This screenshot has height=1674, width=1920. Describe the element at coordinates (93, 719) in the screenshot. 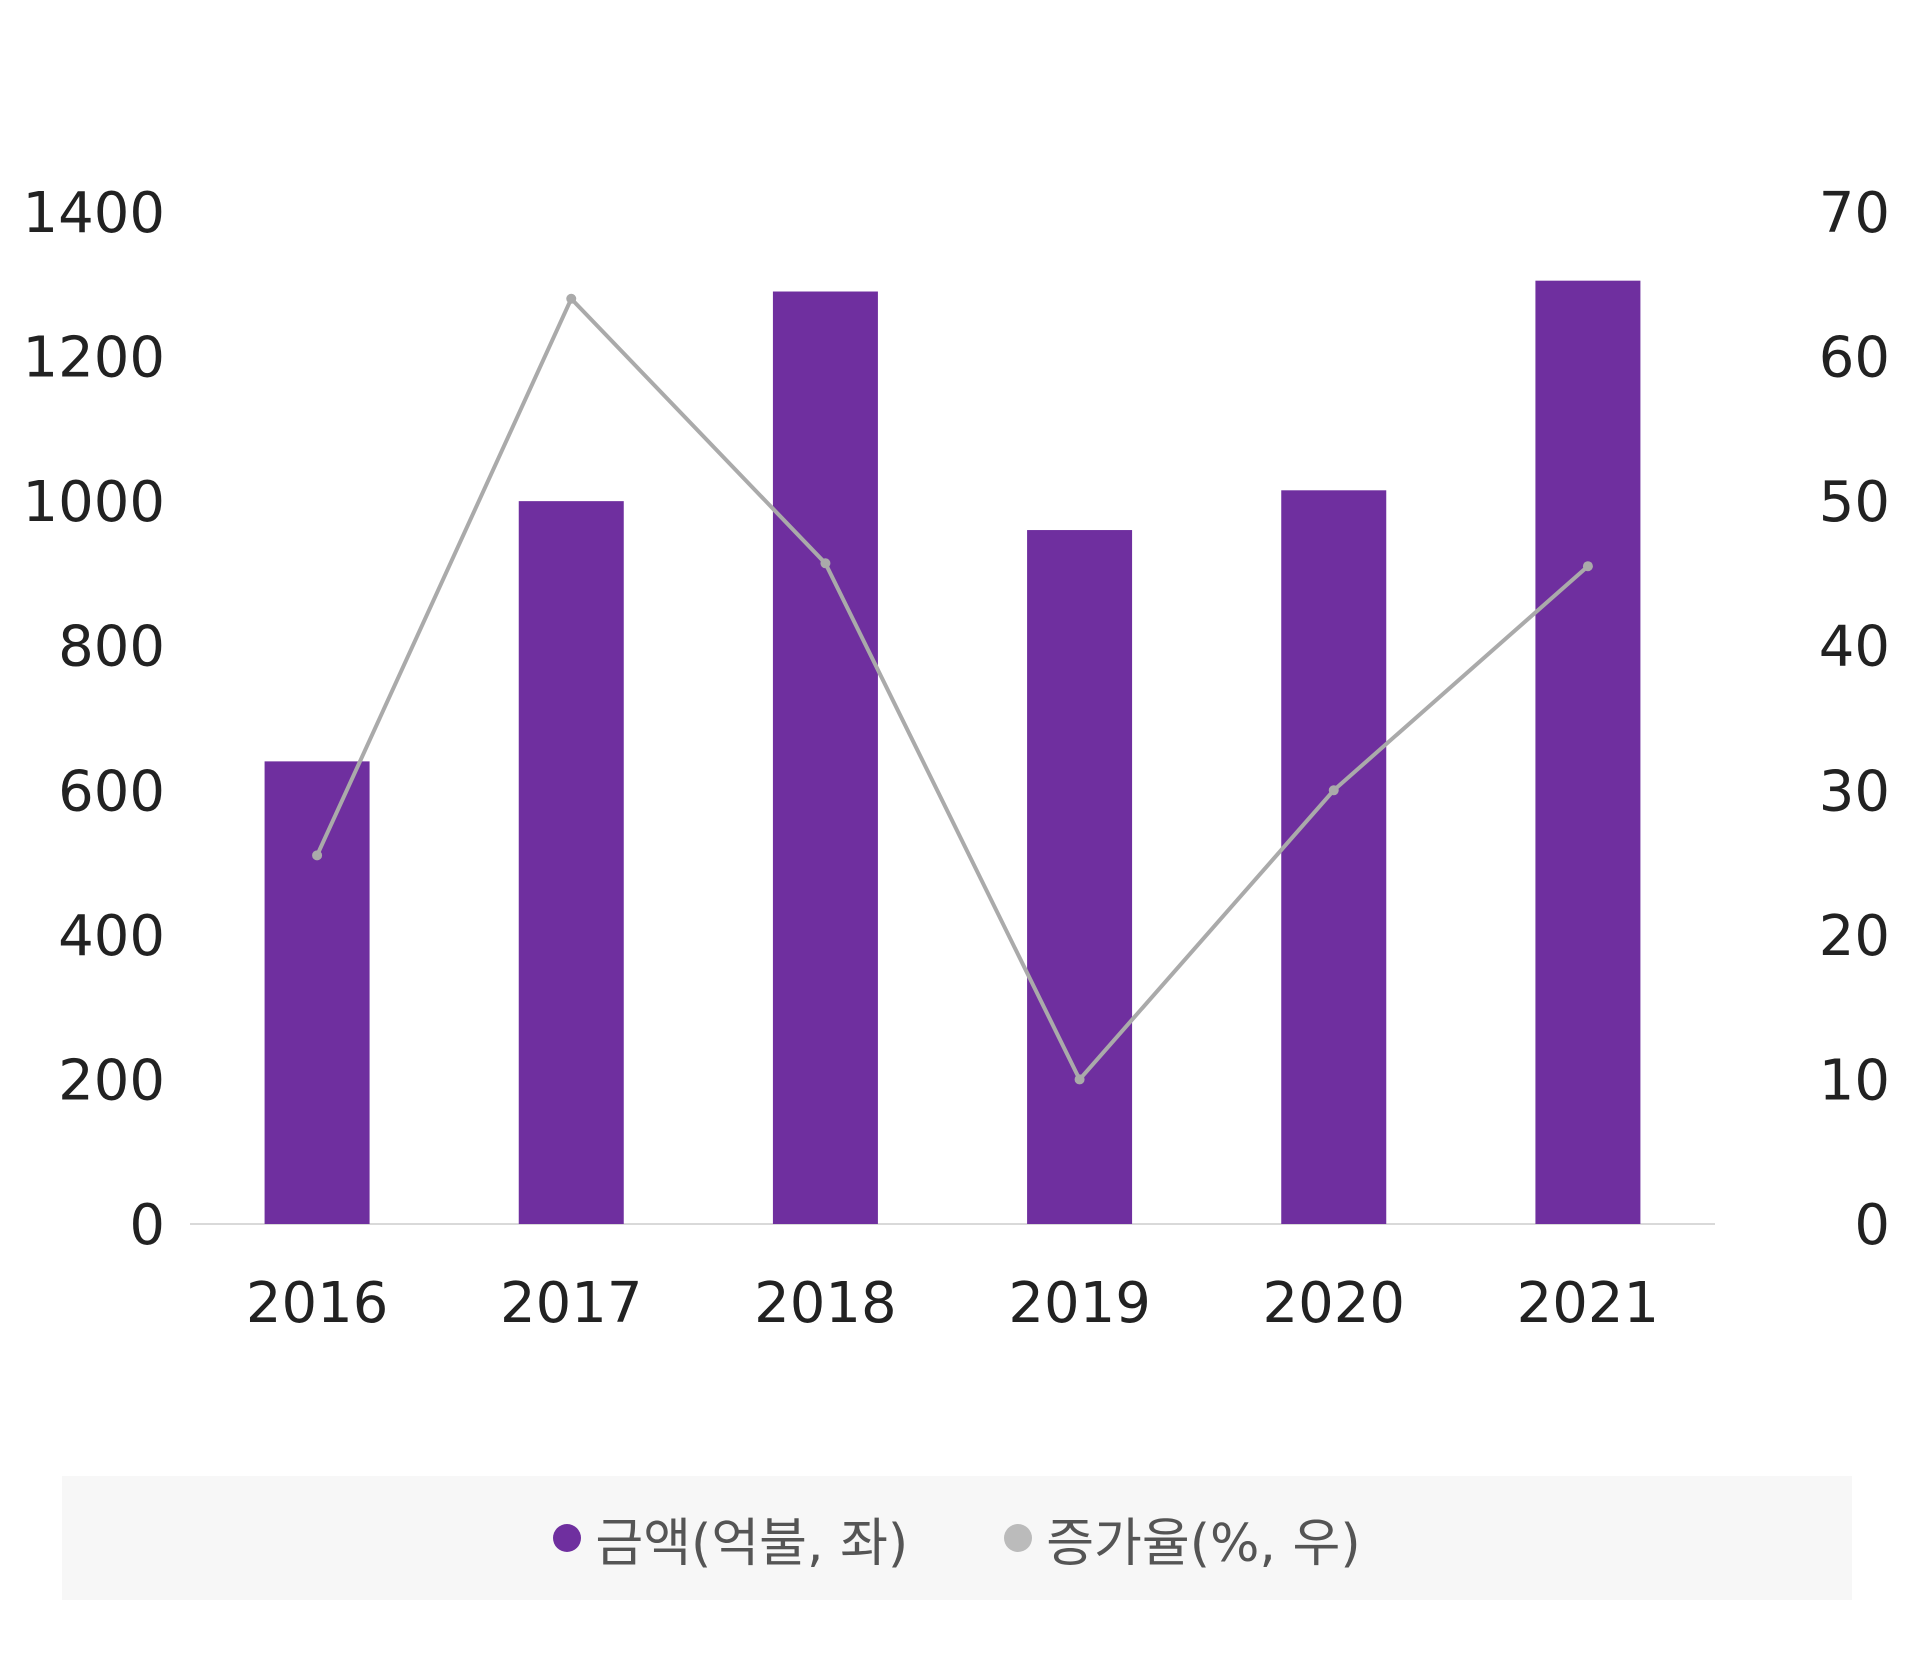

I see `left-axis-ticks: 0 200 400 600 800 1000 1200 1400` at that location.